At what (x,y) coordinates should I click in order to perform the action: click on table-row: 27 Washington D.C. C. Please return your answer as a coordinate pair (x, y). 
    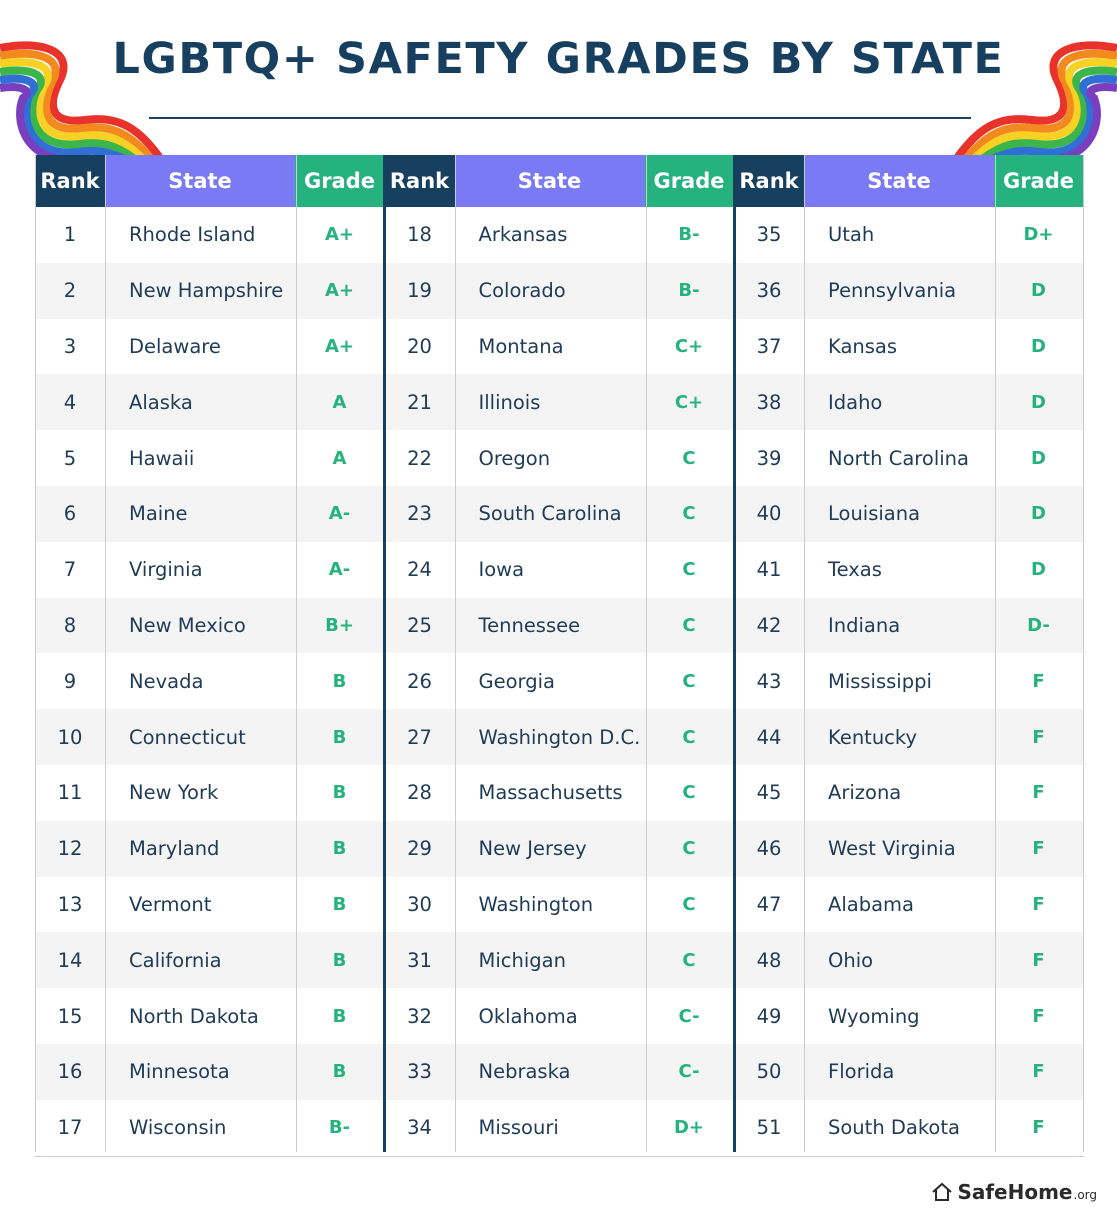
    Looking at the image, I should click on (559, 737).